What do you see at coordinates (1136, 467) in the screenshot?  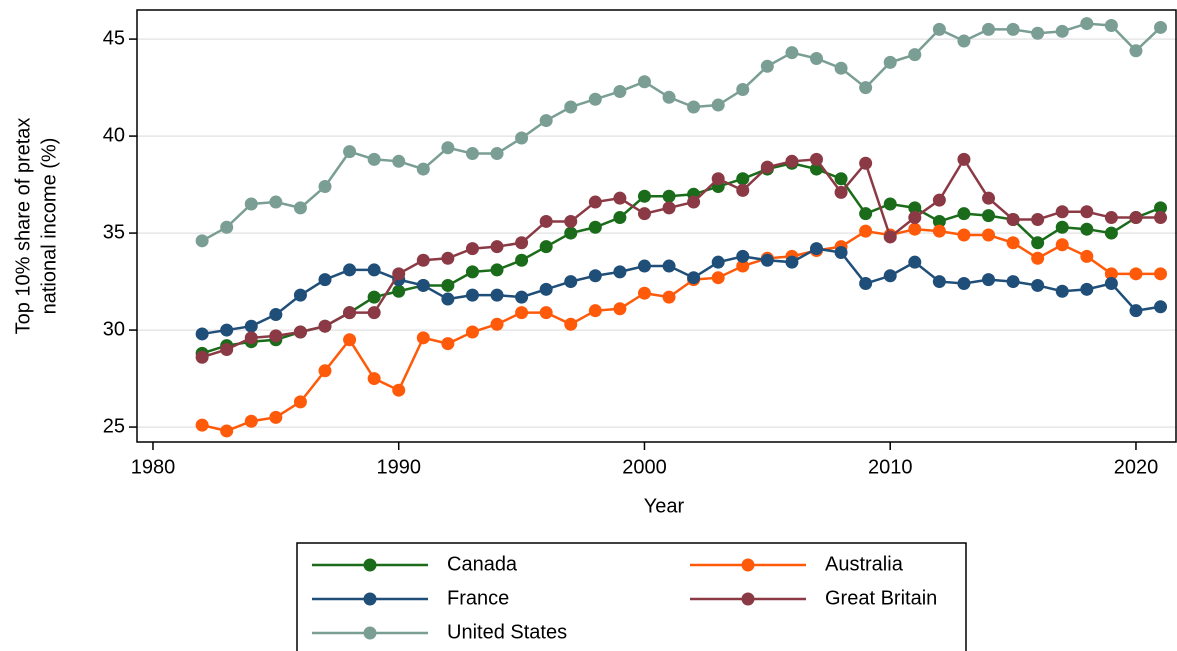 I see `x-tick-label: 2020` at bounding box center [1136, 467].